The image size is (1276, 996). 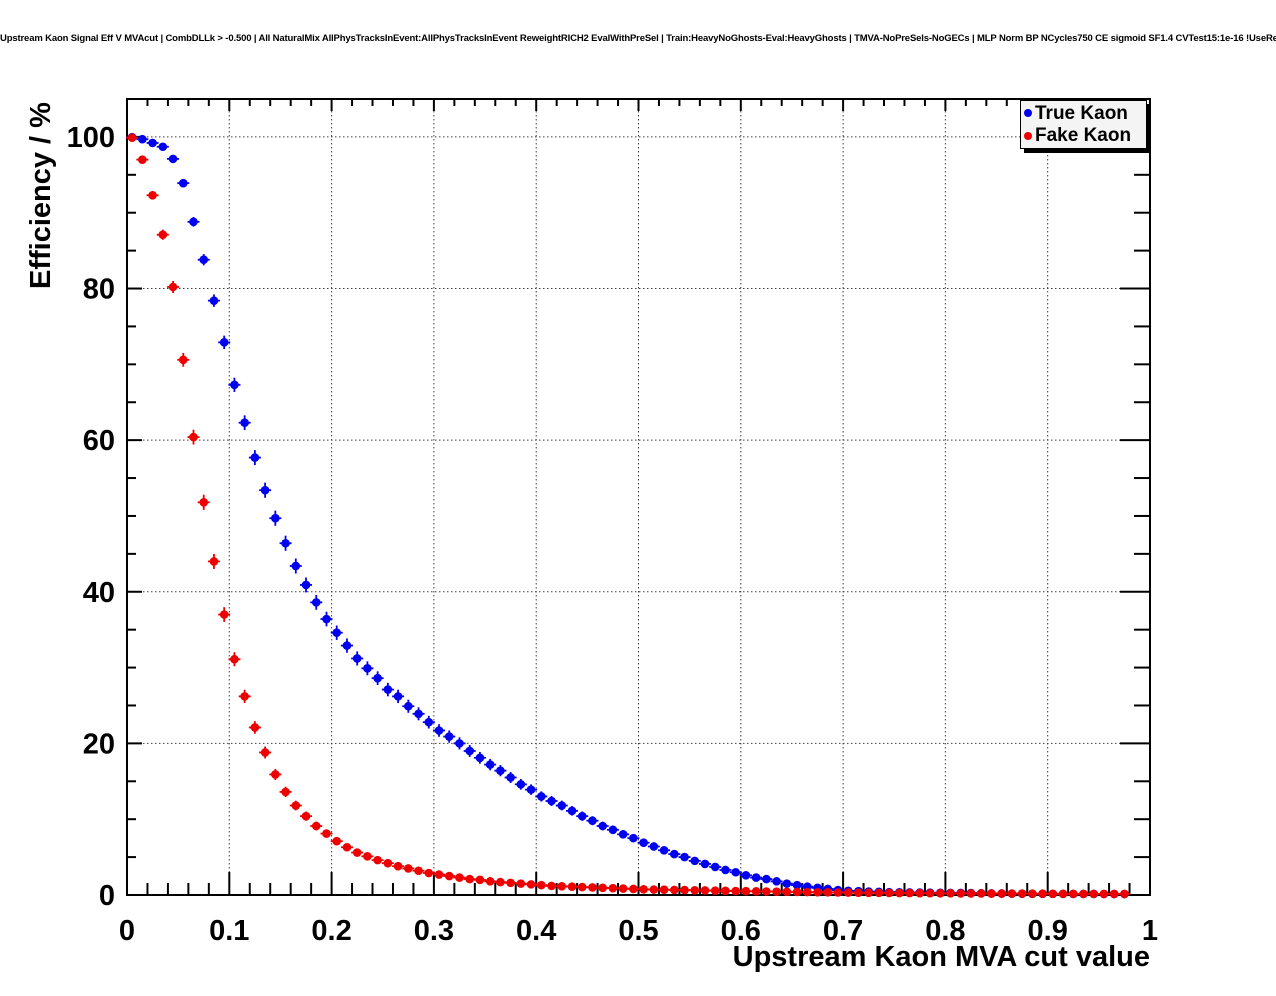 What do you see at coordinates (99, 290) in the screenshot?
I see `y-tick-label: 80` at bounding box center [99, 290].